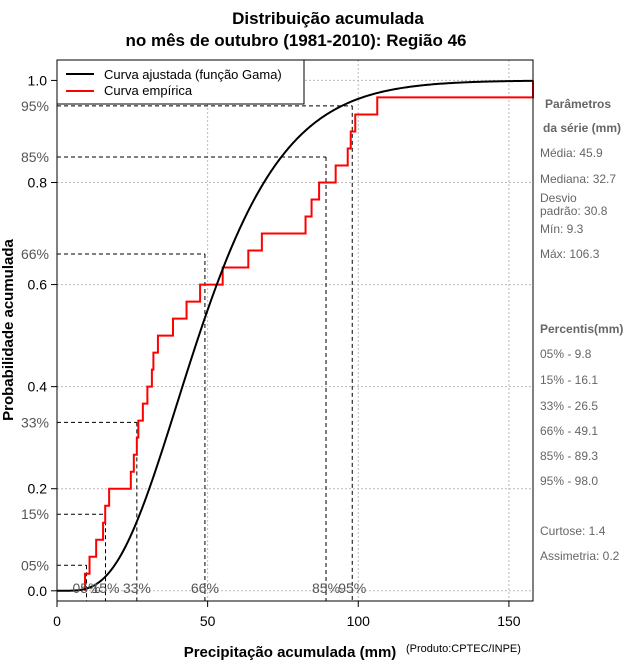  Describe the element at coordinates (509, 621) in the screenshot. I see `x-tick-label-3: 150` at that location.